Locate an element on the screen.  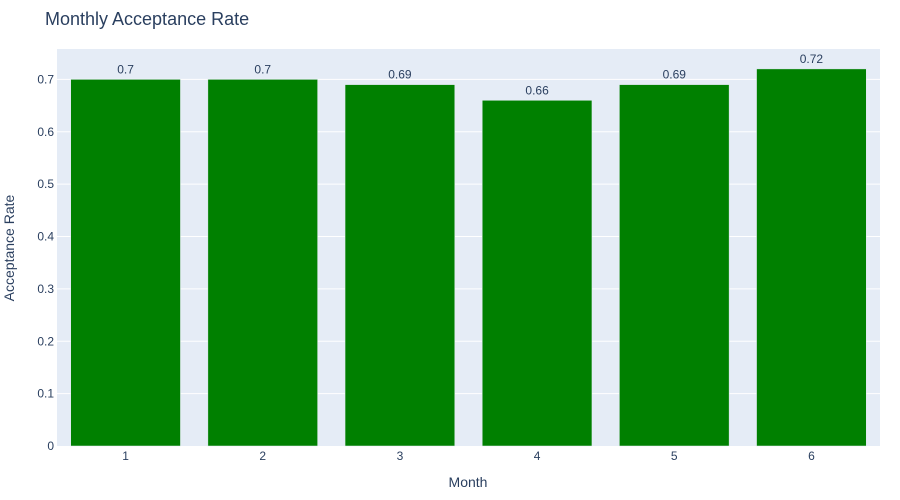
bar-value-label: 0.66 is located at coordinates (537, 90).